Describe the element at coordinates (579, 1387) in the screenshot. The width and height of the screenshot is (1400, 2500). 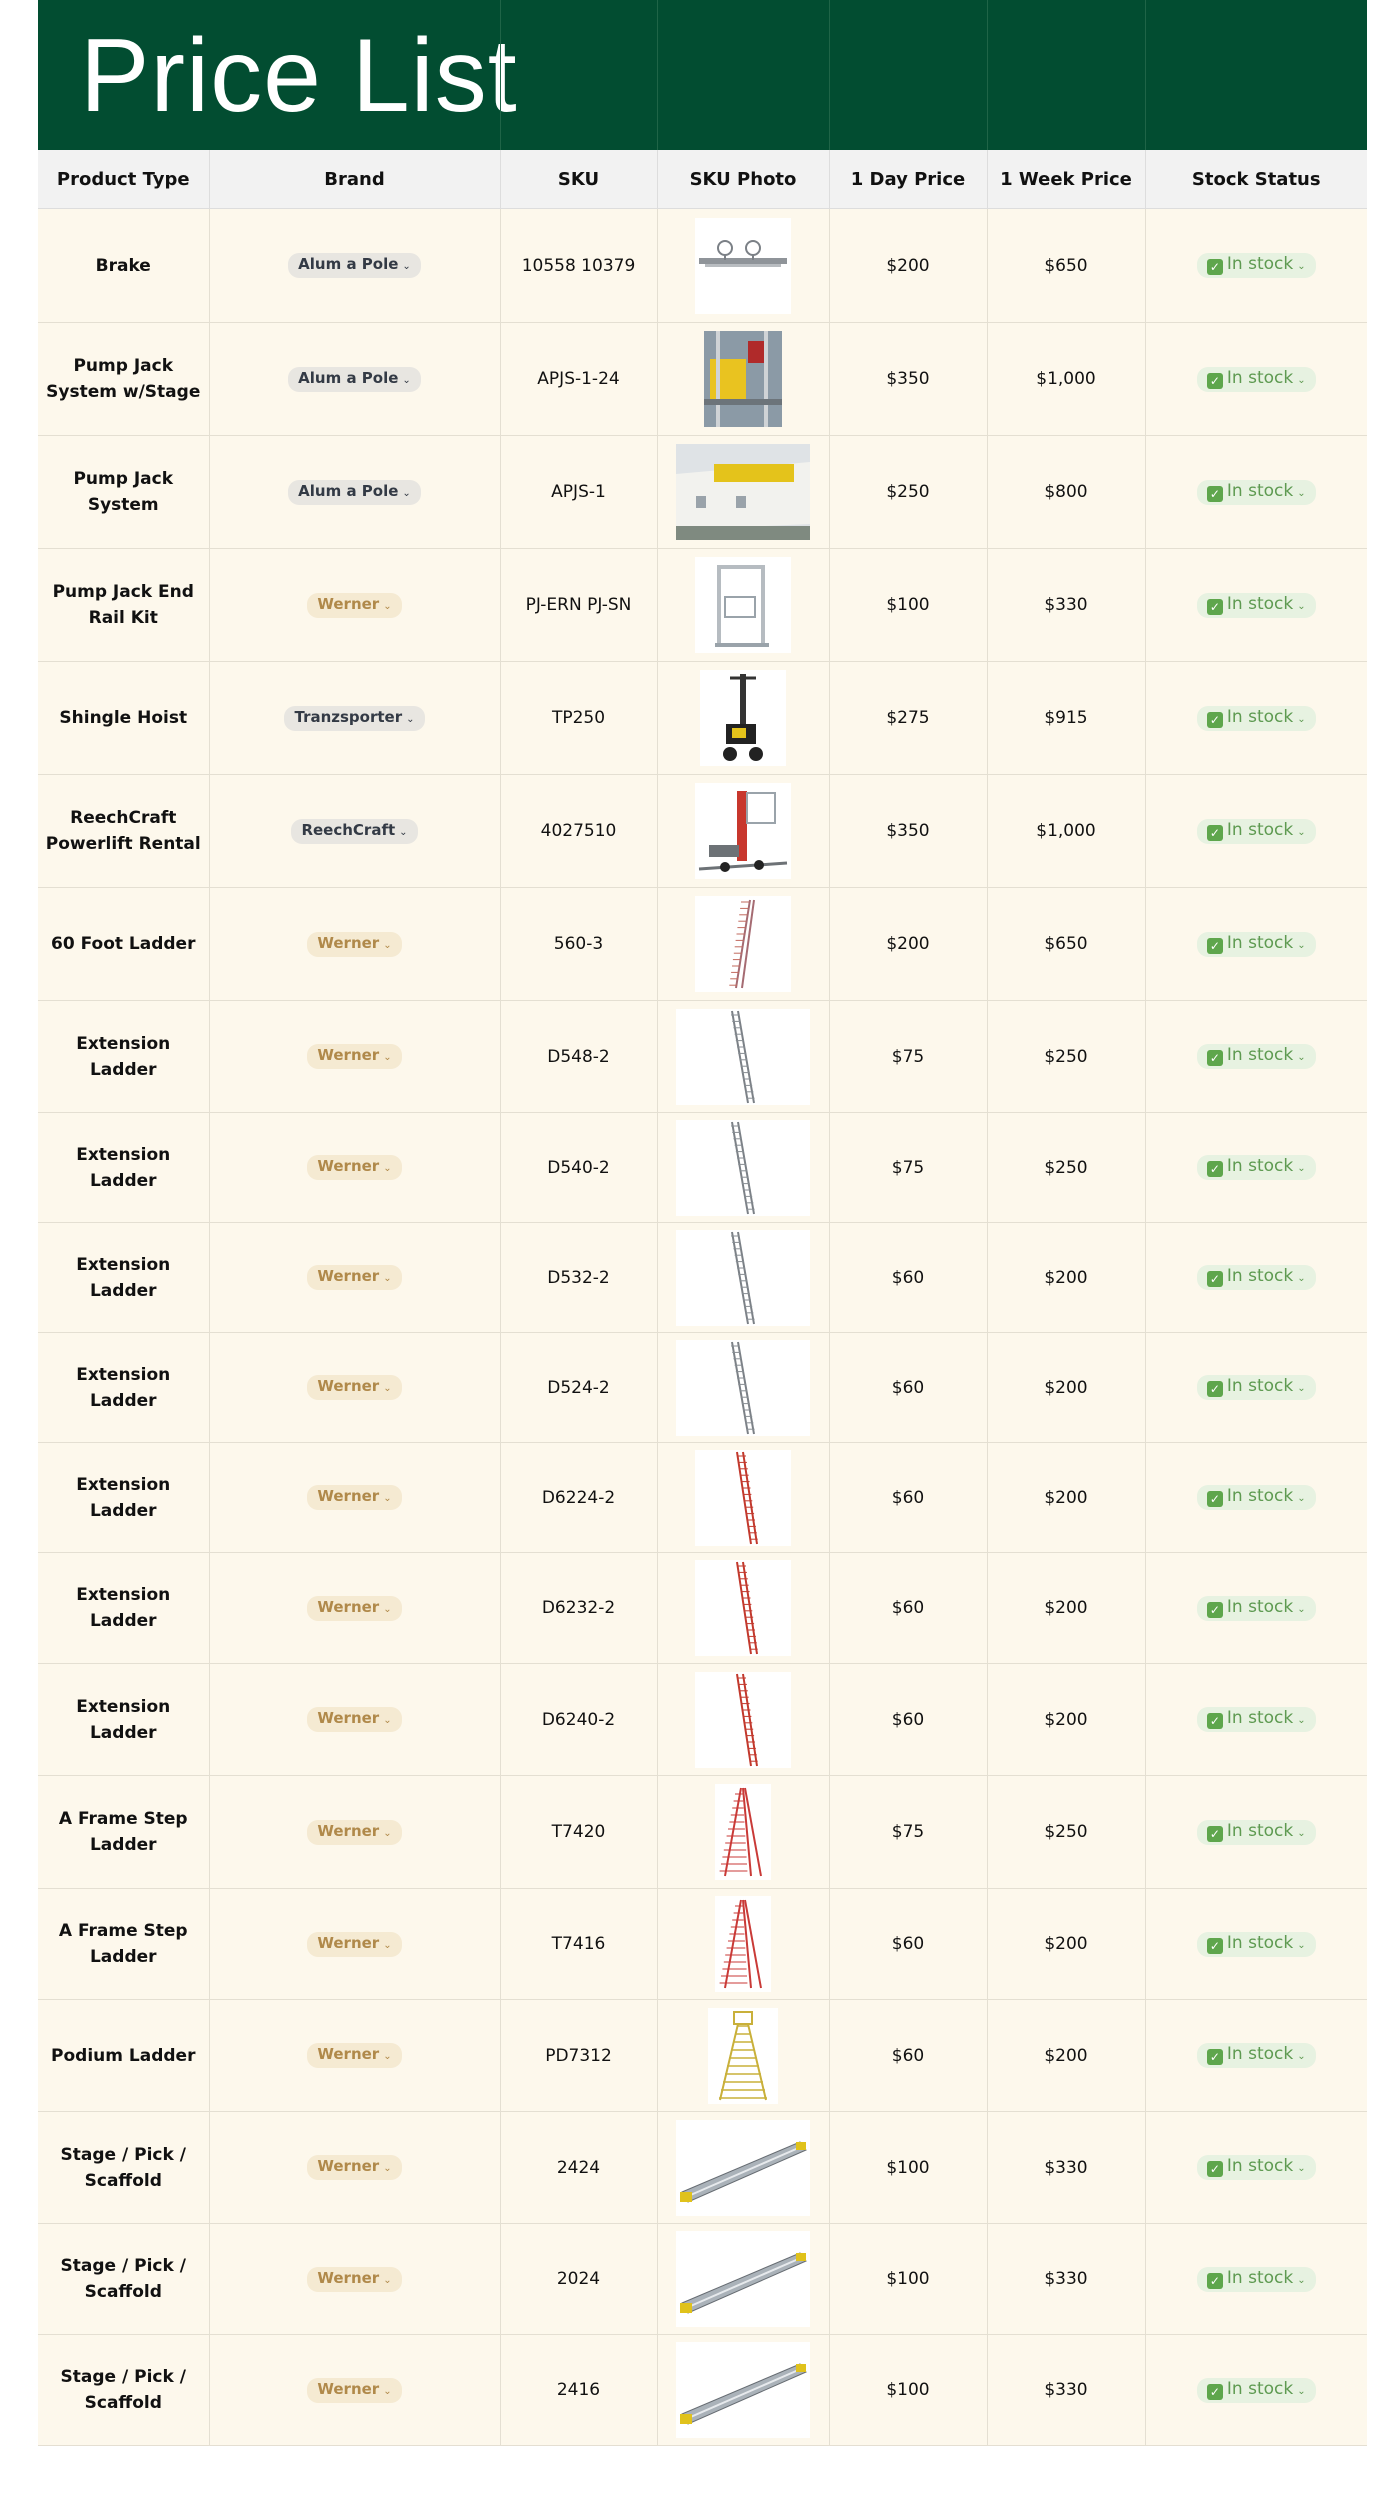
I see `sku-cell: D524-2` at that location.